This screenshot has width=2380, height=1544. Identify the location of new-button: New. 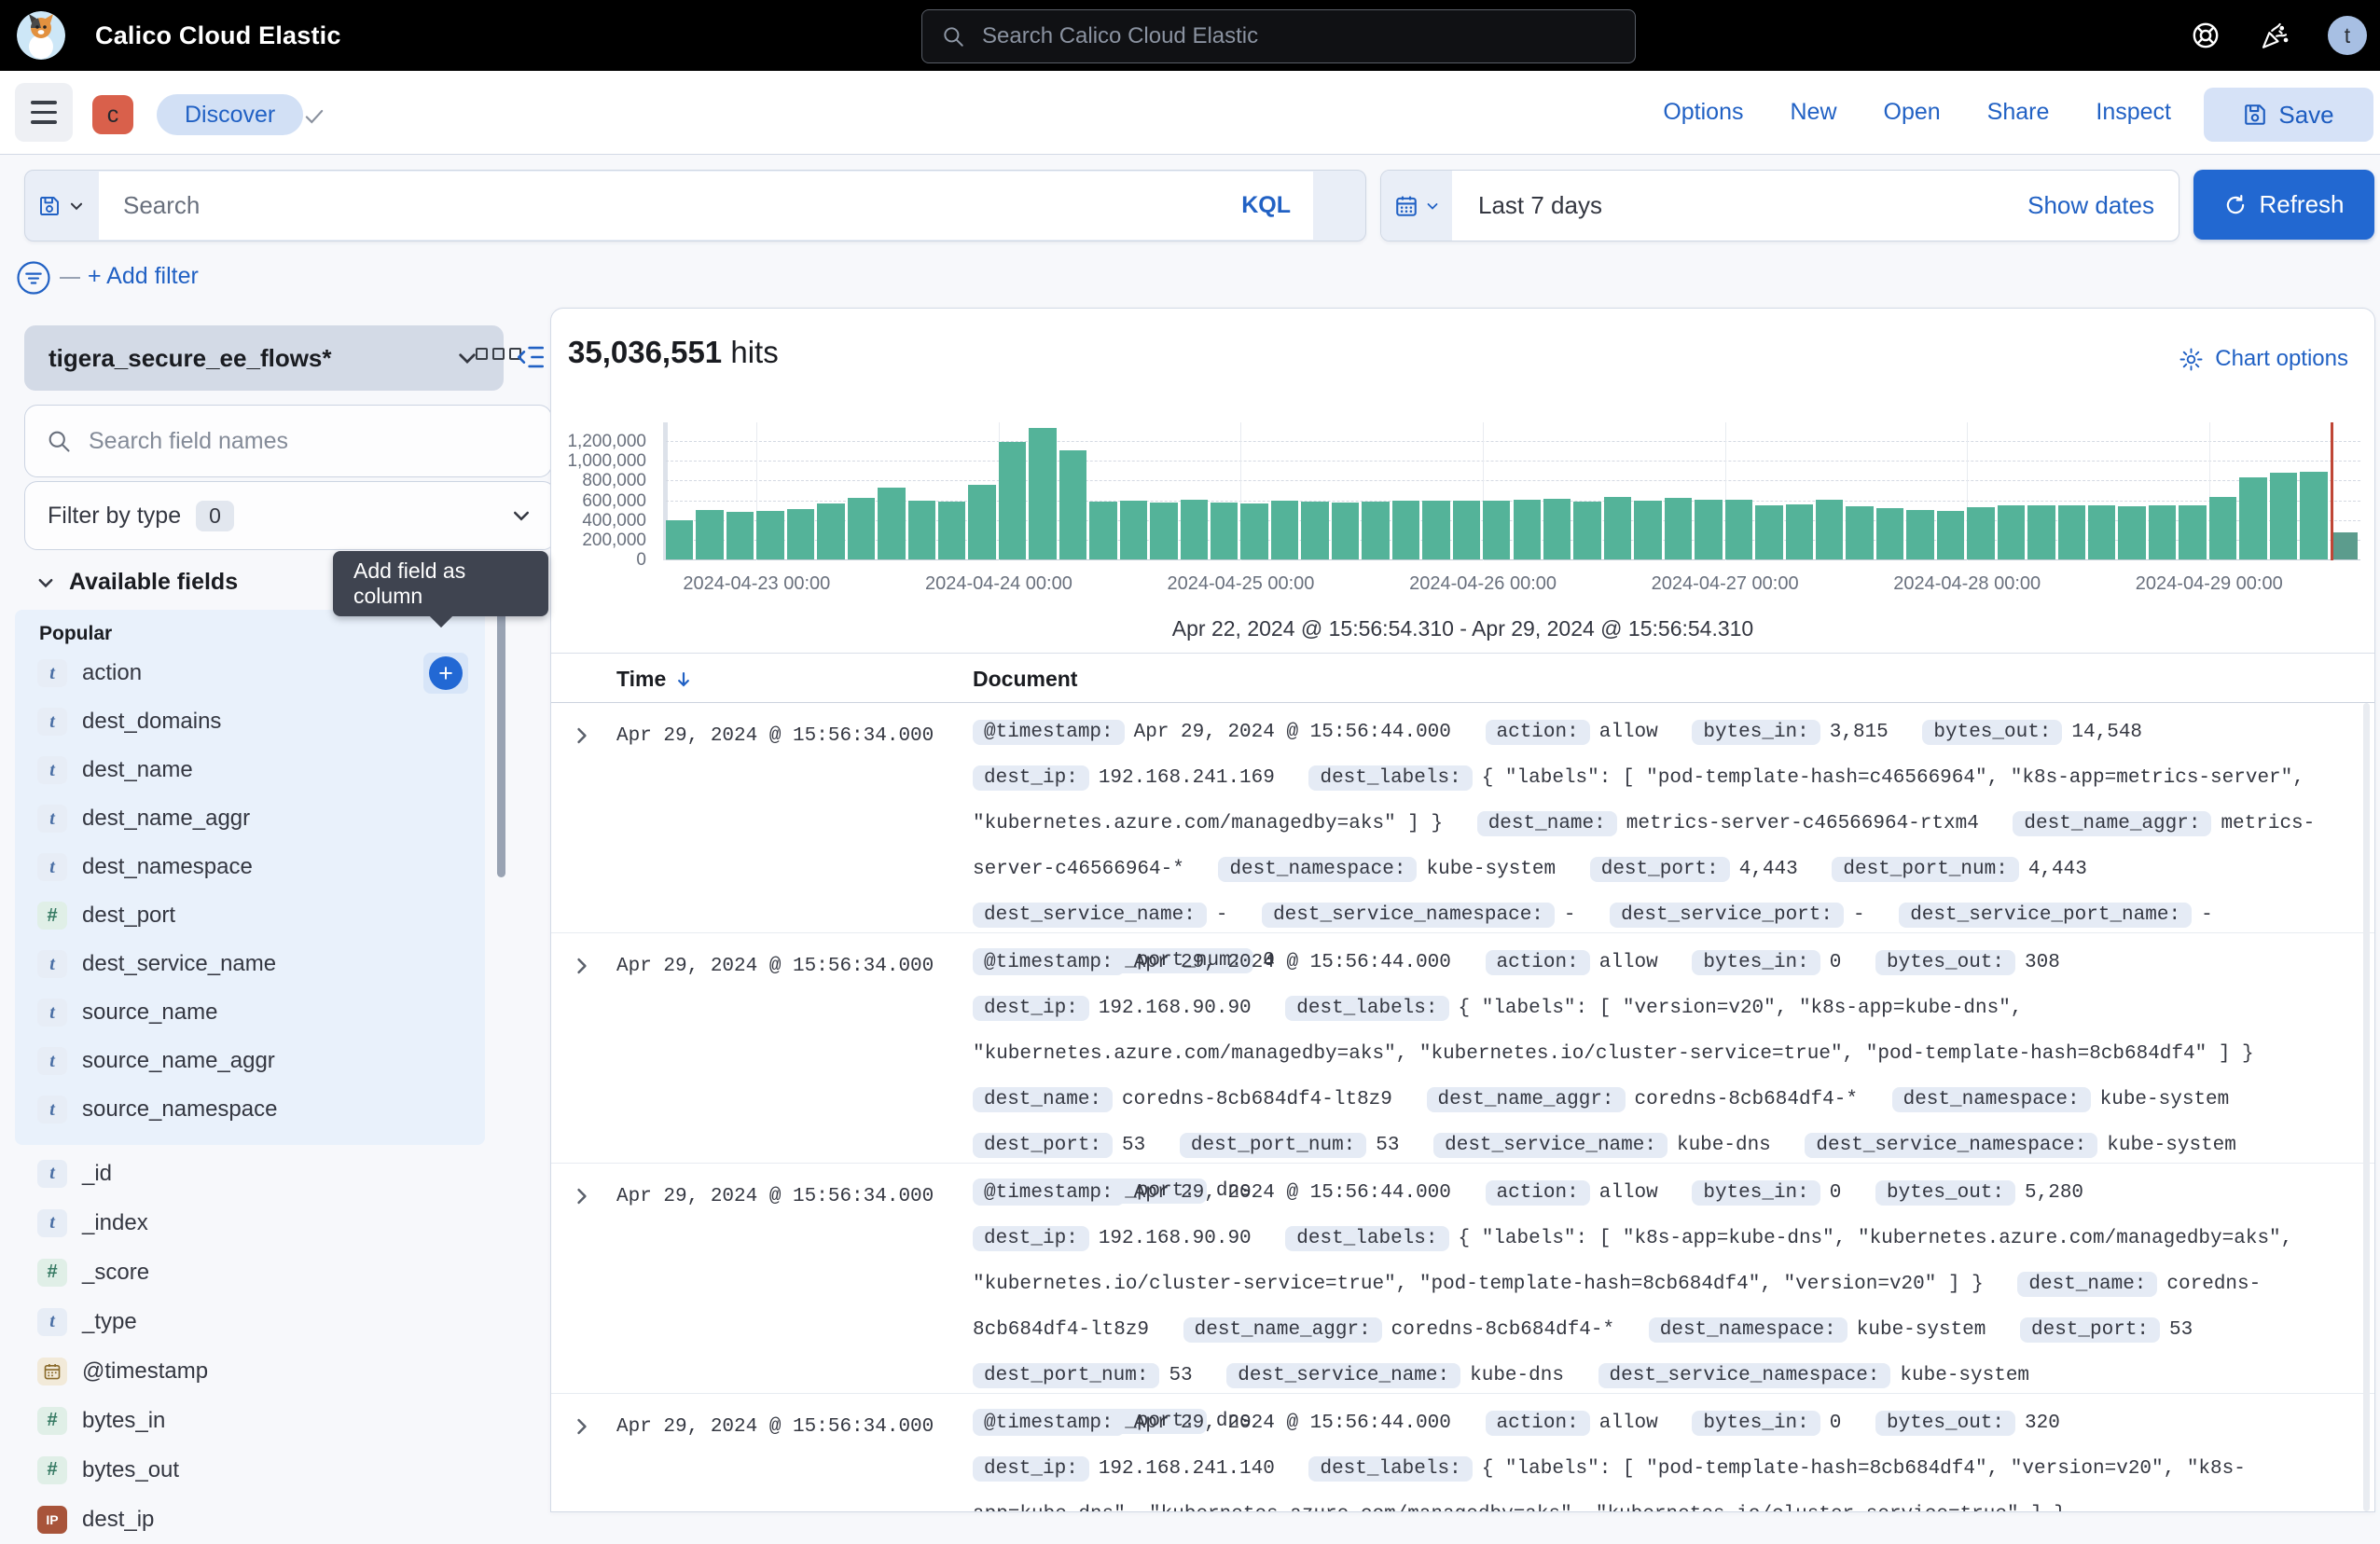
(1813, 112).